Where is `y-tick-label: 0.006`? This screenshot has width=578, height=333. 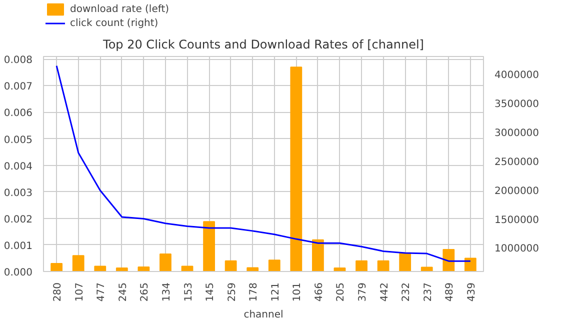 y-tick-label: 0.006 is located at coordinates (18, 114).